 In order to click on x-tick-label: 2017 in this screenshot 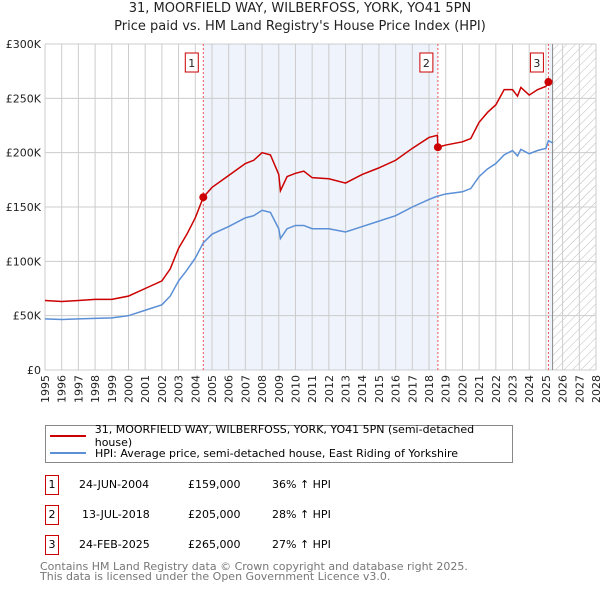, I will do `click(412, 389)`.